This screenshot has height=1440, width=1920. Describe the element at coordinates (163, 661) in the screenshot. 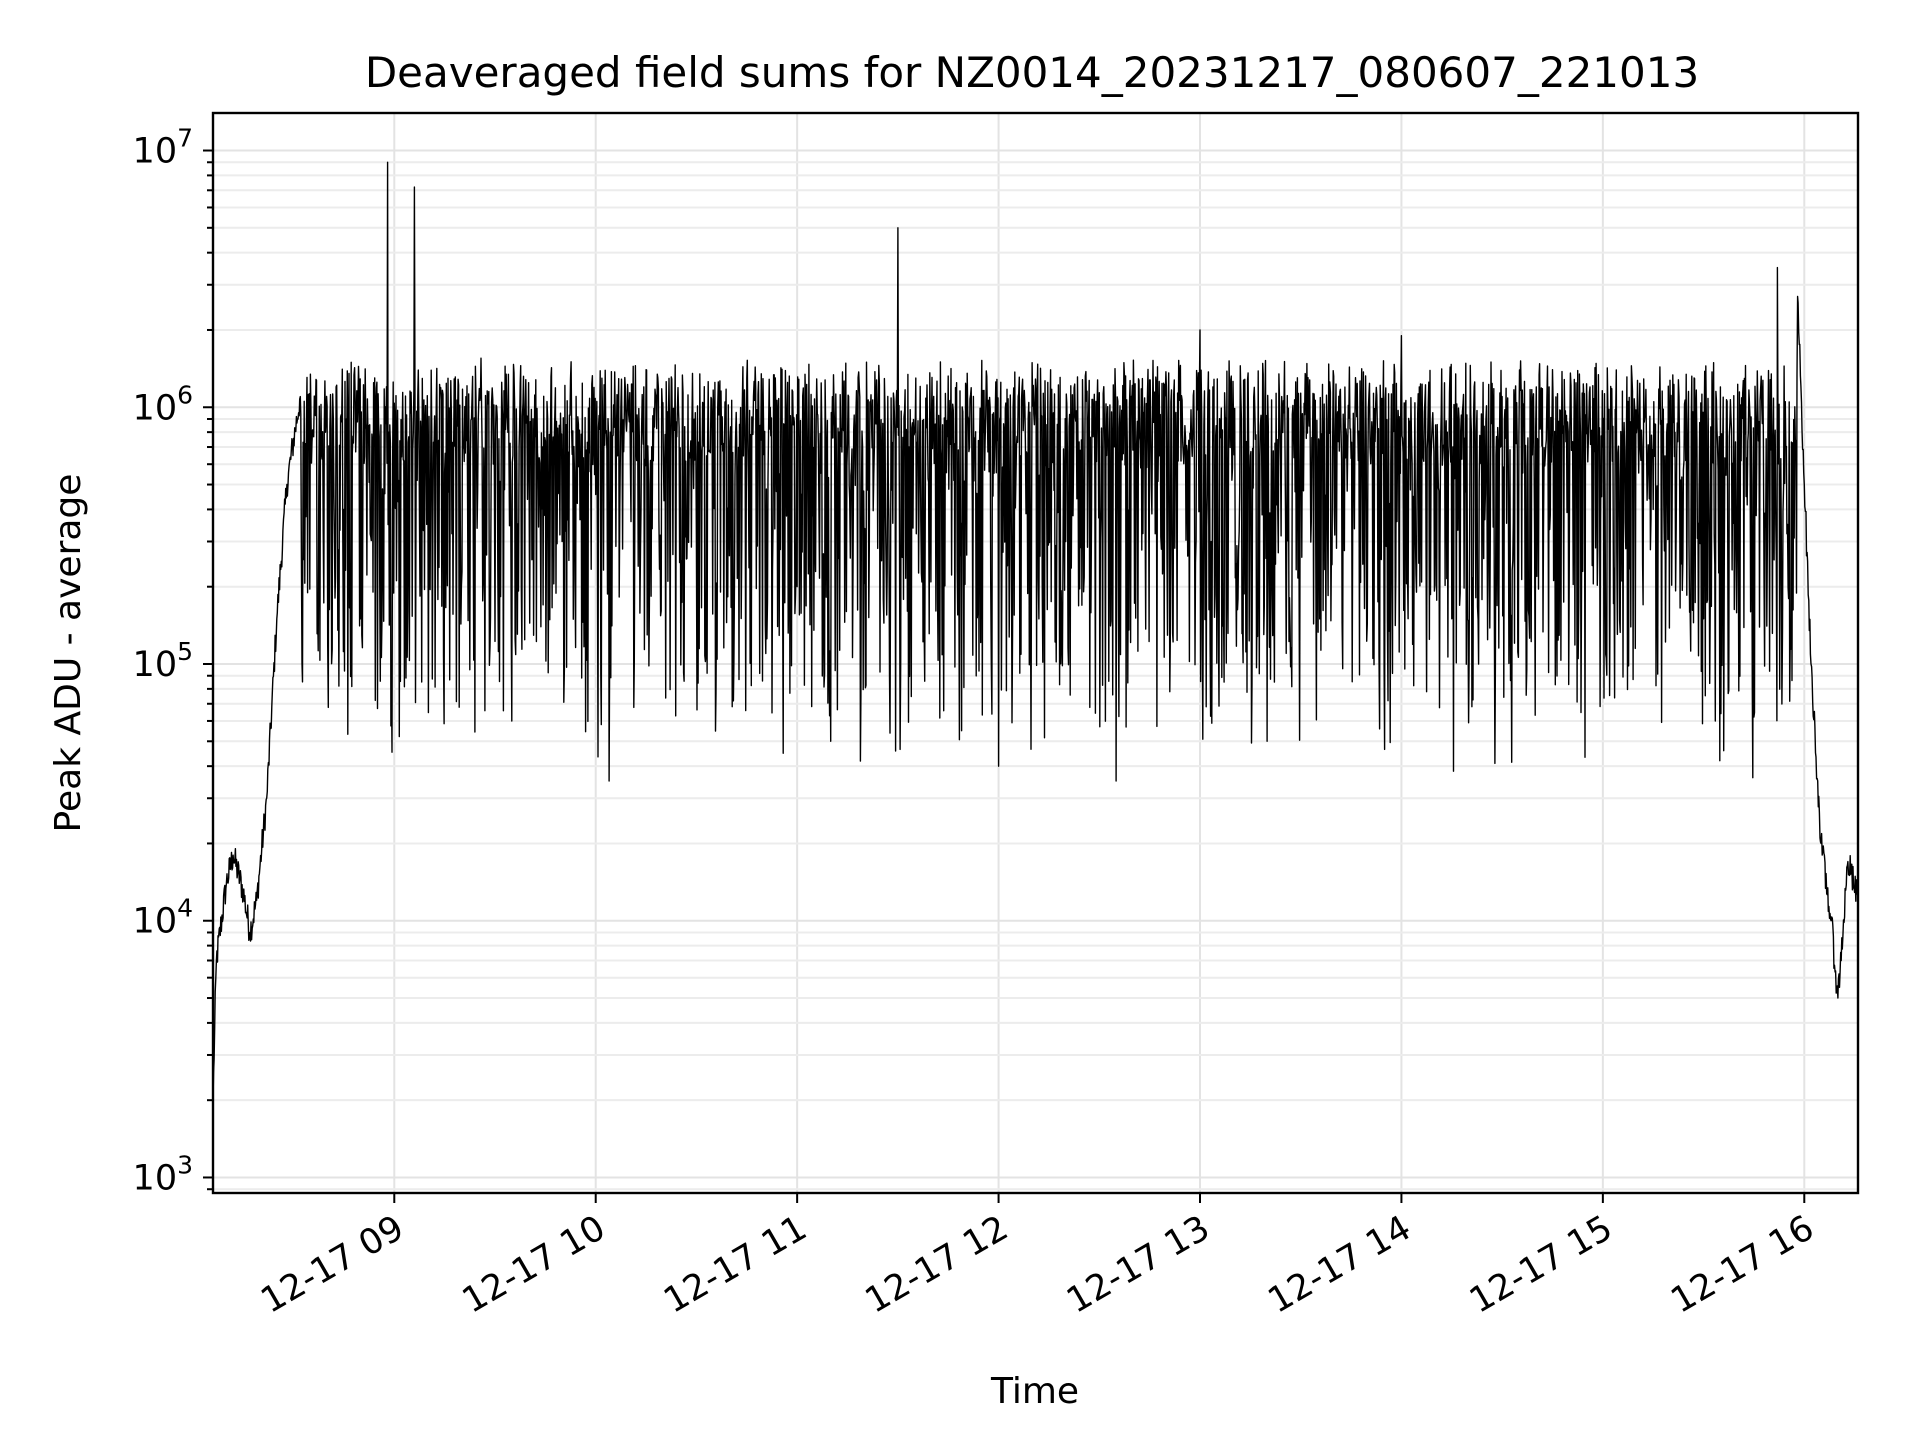

I see `y-tick-label: 10⁵` at that location.